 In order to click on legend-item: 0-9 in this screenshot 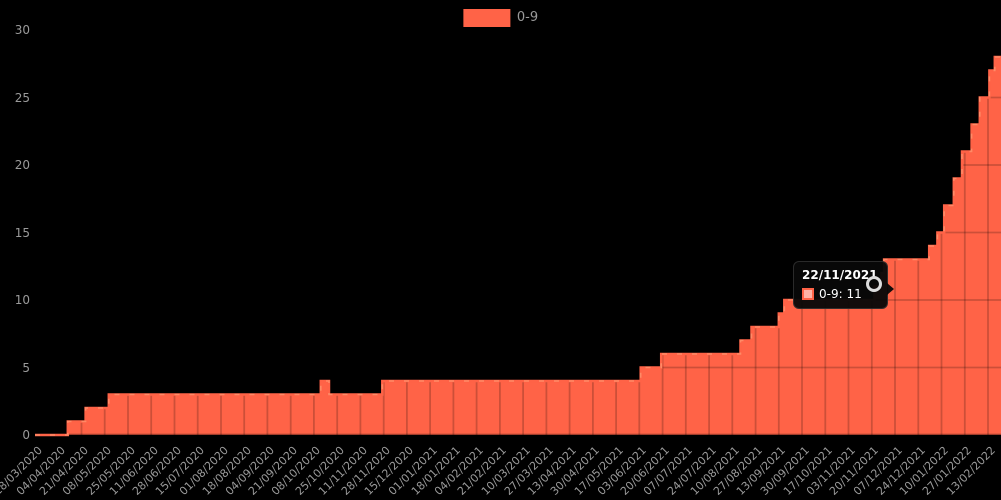, I will do `click(500, 18)`.